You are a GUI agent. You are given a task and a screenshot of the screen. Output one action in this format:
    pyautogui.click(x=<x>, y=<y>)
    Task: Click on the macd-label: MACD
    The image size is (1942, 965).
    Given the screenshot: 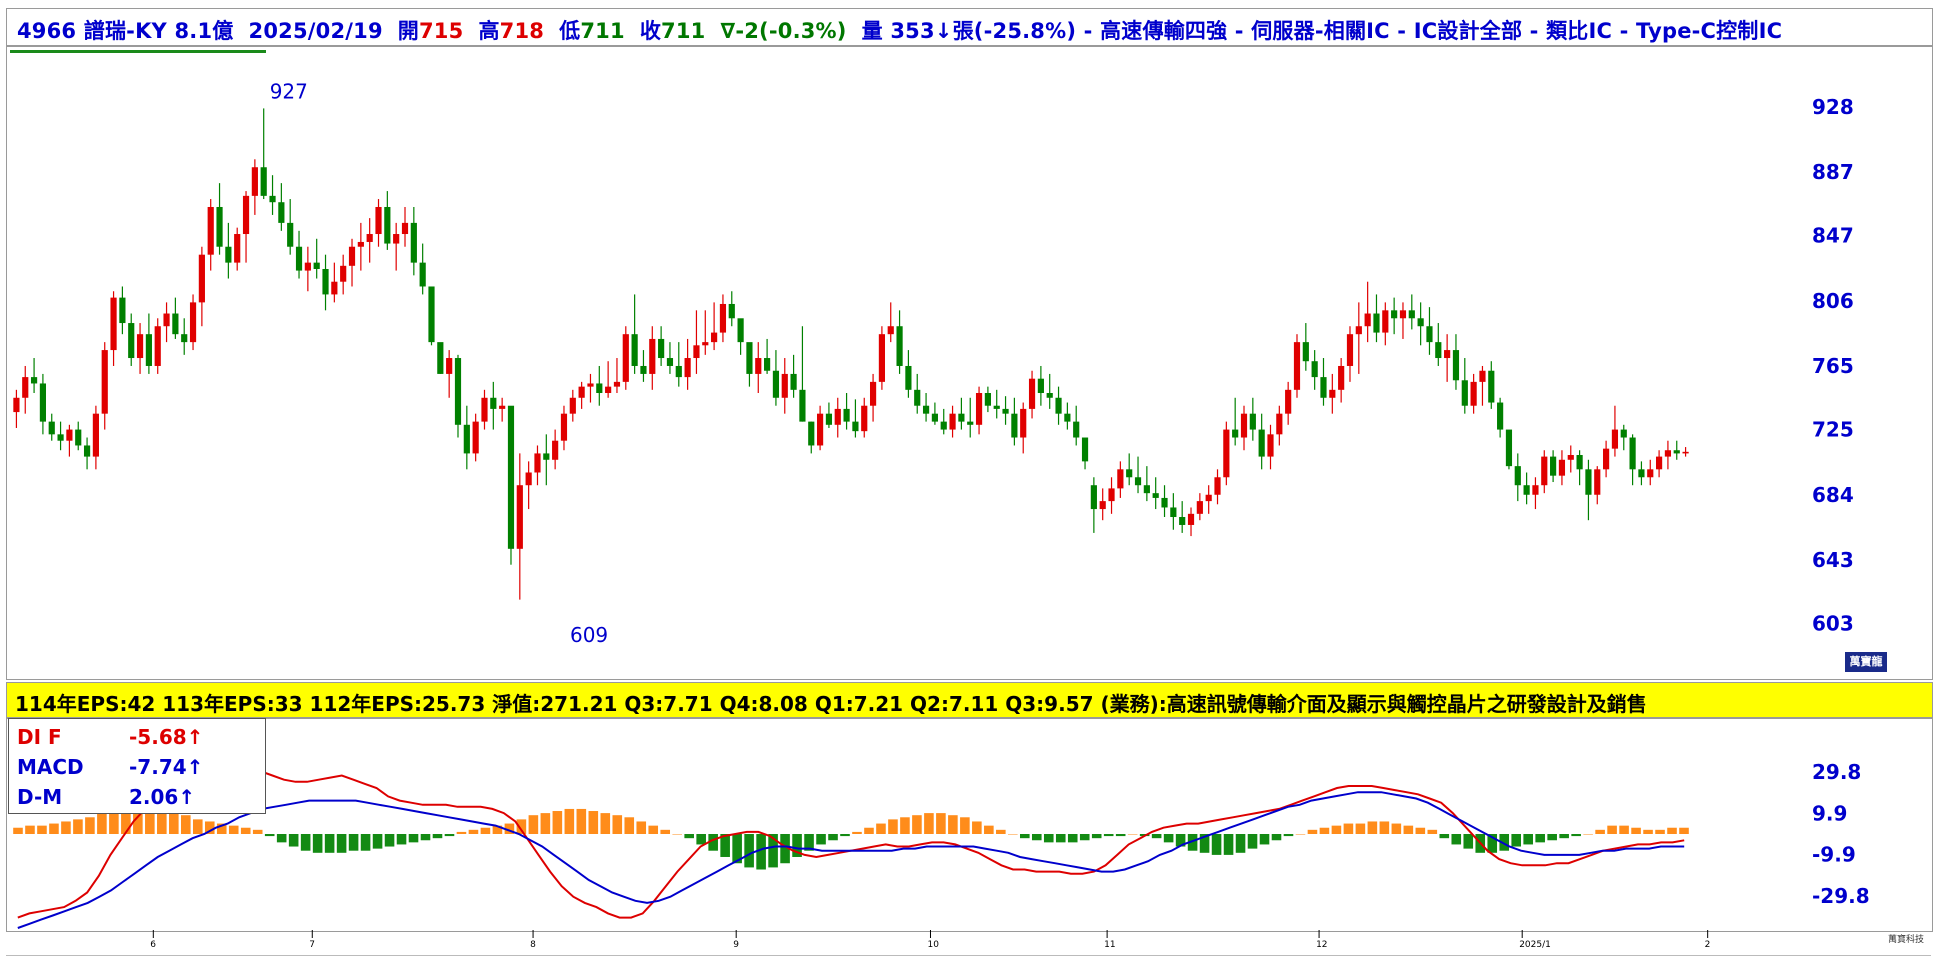 What is the action you would take?
    pyautogui.click(x=50, y=767)
    